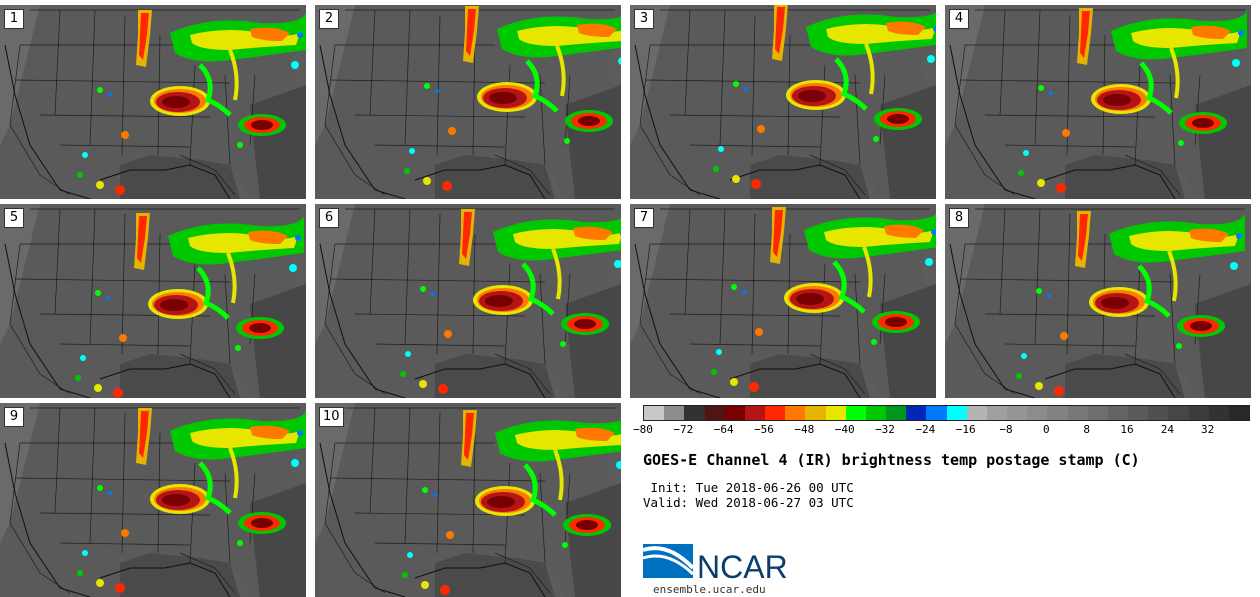 The height and width of the screenshot is (597, 1260). Describe the element at coordinates (683, 429) in the screenshot. I see `colorbar-tick-label: −72` at that location.